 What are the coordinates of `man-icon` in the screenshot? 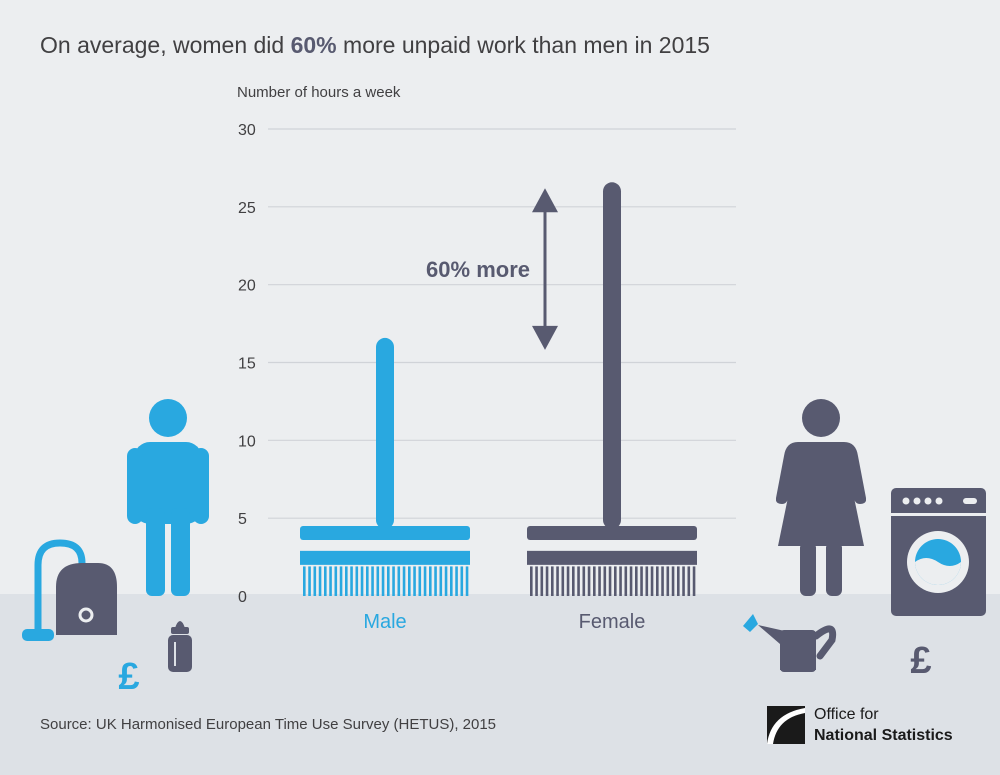 It's located at (168, 497).